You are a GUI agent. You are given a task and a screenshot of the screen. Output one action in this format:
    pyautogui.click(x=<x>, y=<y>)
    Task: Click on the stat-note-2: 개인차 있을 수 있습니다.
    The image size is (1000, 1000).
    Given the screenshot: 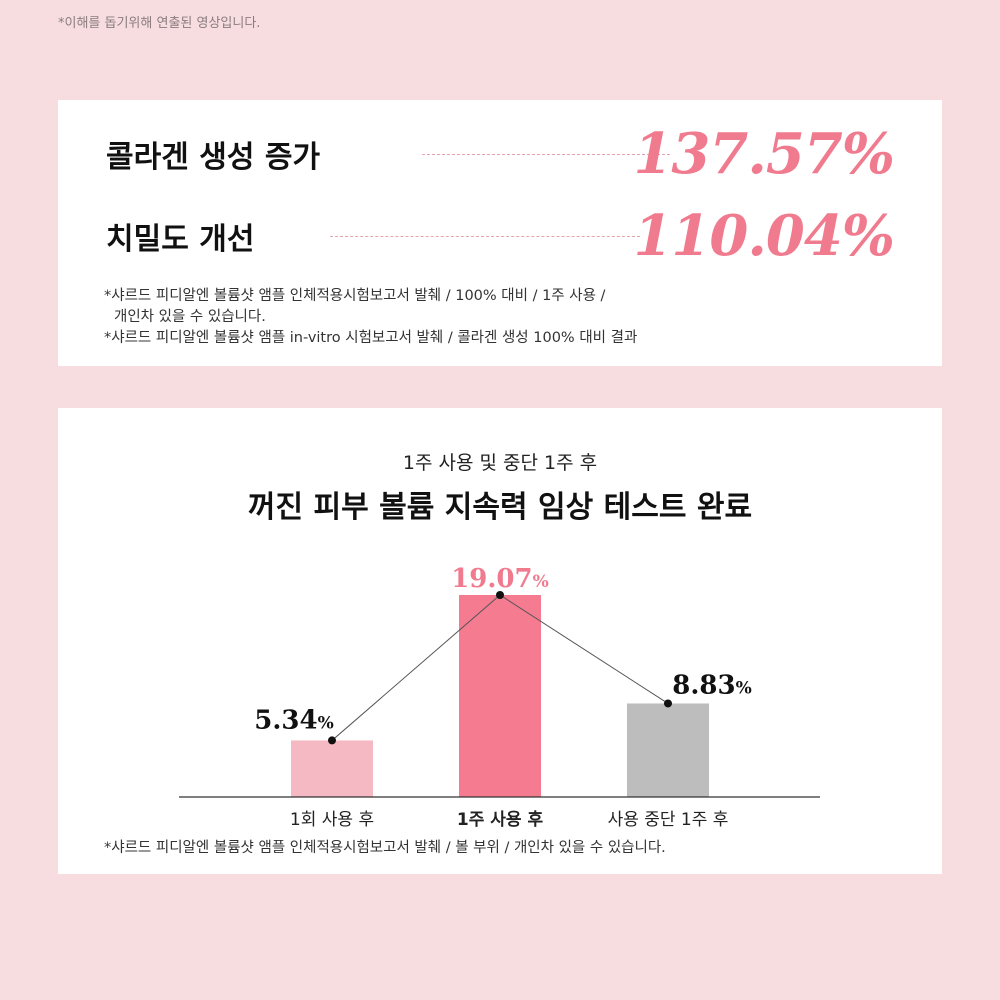 What is the action you would take?
    pyautogui.click(x=190, y=317)
    